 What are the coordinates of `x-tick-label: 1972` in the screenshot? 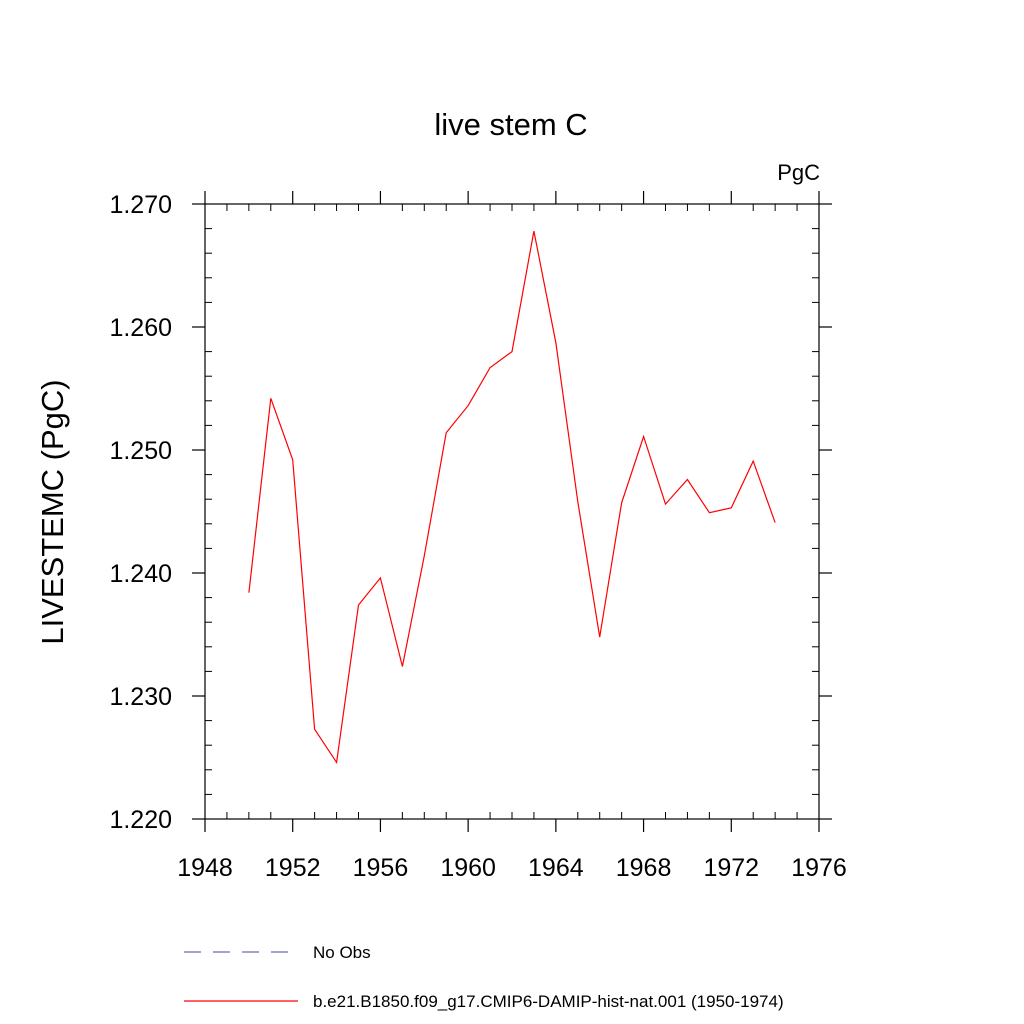 It's located at (731, 868).